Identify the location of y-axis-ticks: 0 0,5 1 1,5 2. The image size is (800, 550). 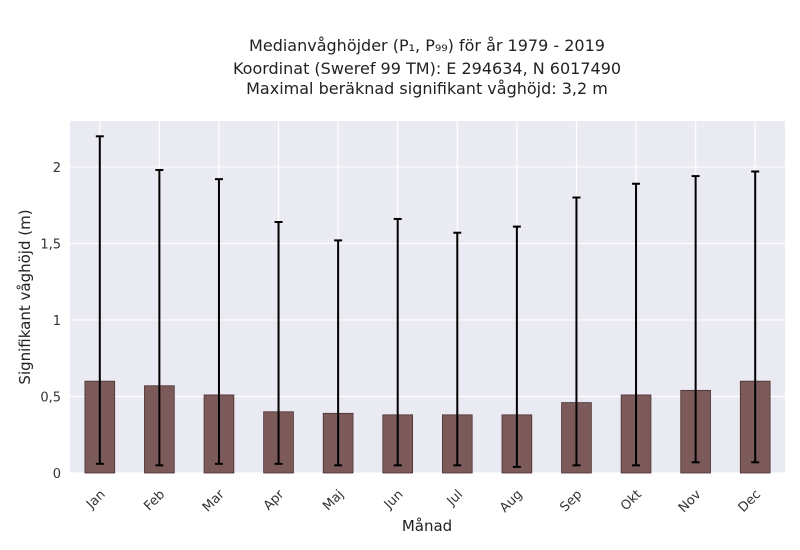
(50, 321).